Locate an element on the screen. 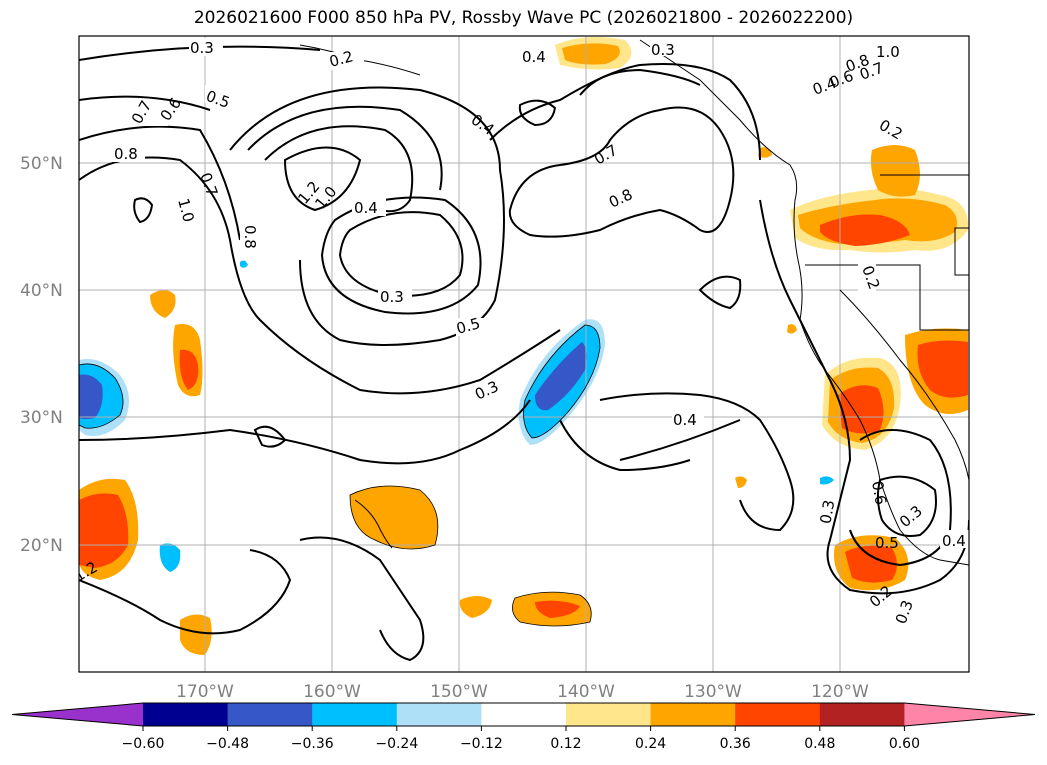 Image resolution: width=1047 pixels, height=765 pixels. colorbar-tick-label: −0.48 is located at coordinates (227, 744).